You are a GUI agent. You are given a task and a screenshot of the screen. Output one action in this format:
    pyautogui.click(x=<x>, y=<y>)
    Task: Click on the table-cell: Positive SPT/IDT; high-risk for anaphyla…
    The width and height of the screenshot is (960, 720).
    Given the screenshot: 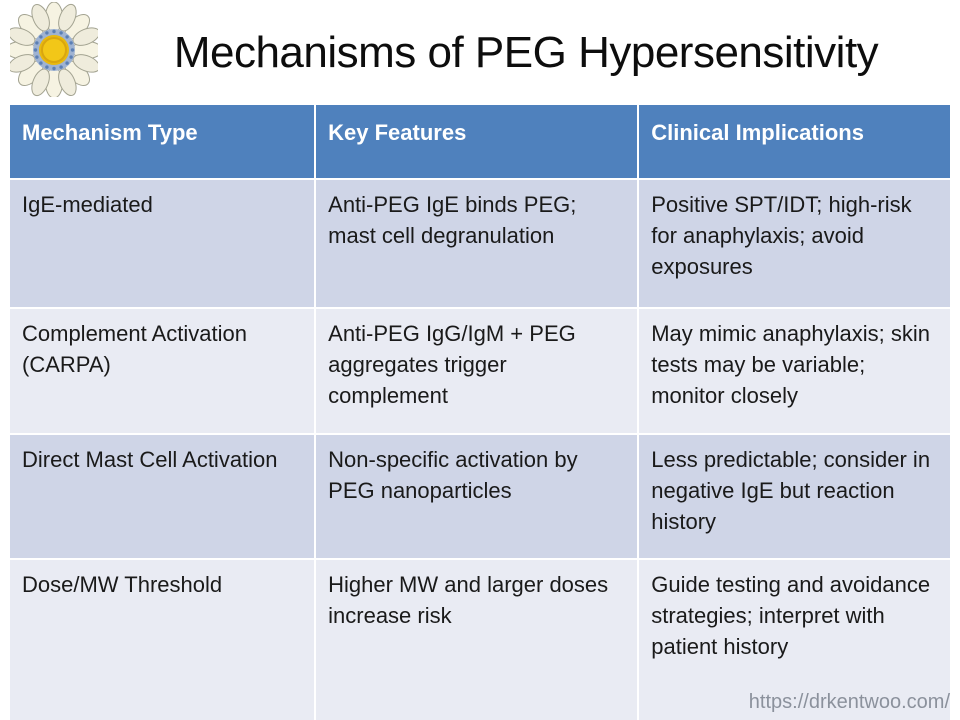 What is the action you would take?
    pyautogui.click(x=794, y=243)
    